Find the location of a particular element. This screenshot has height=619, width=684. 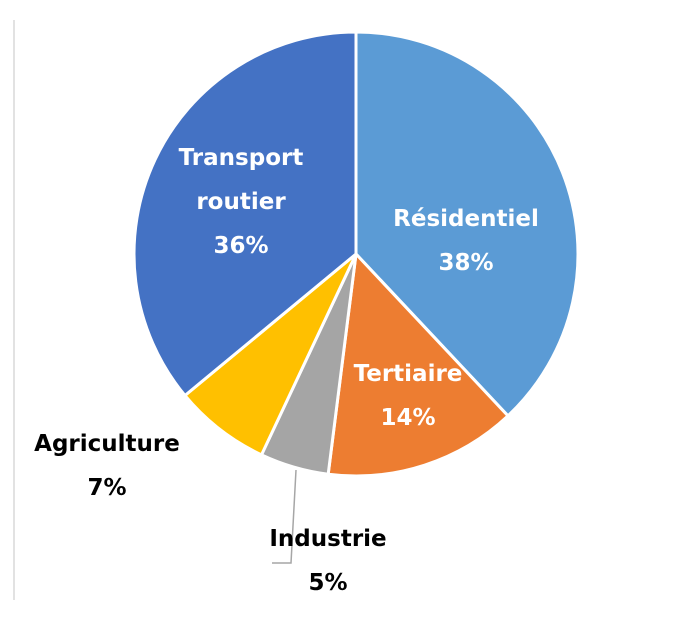

slice-label: Agriculture 7% is located at coordinates (107, 466).